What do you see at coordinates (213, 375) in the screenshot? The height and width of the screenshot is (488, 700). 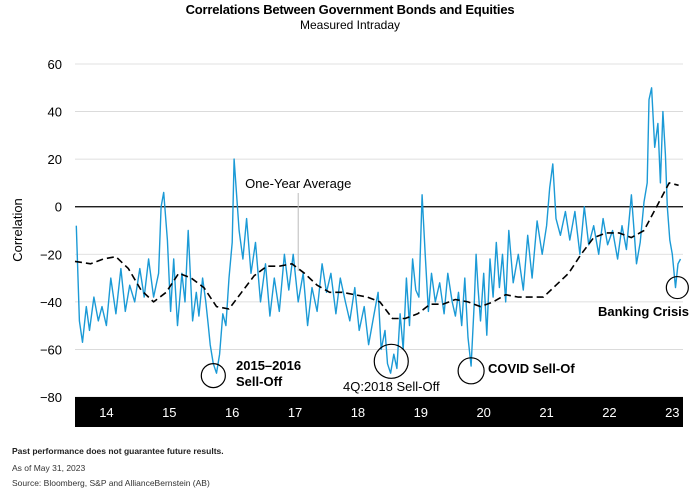 I see `annotation-circle-2015-2016` at bounding box center [213, 375].